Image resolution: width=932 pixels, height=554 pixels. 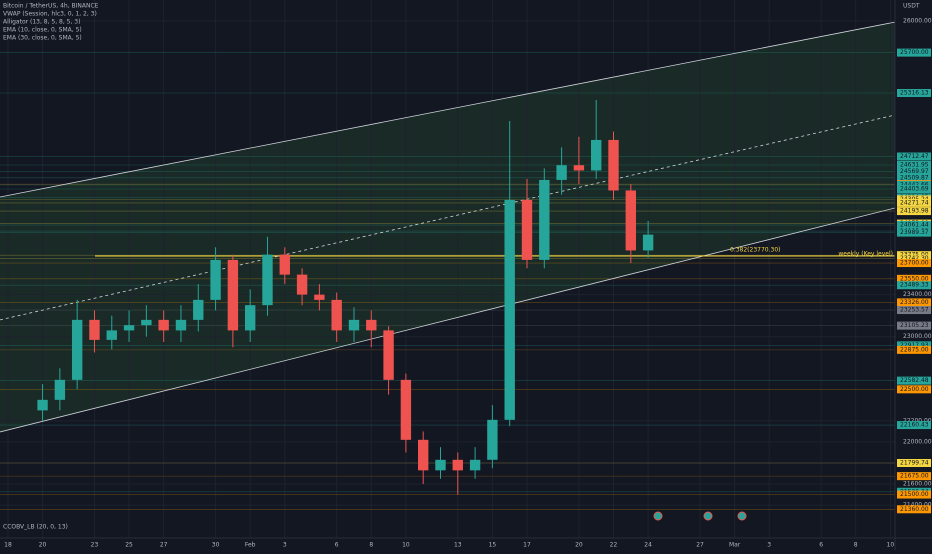 I want to click on x-tick-label: 15, so click(x=493, y=545).